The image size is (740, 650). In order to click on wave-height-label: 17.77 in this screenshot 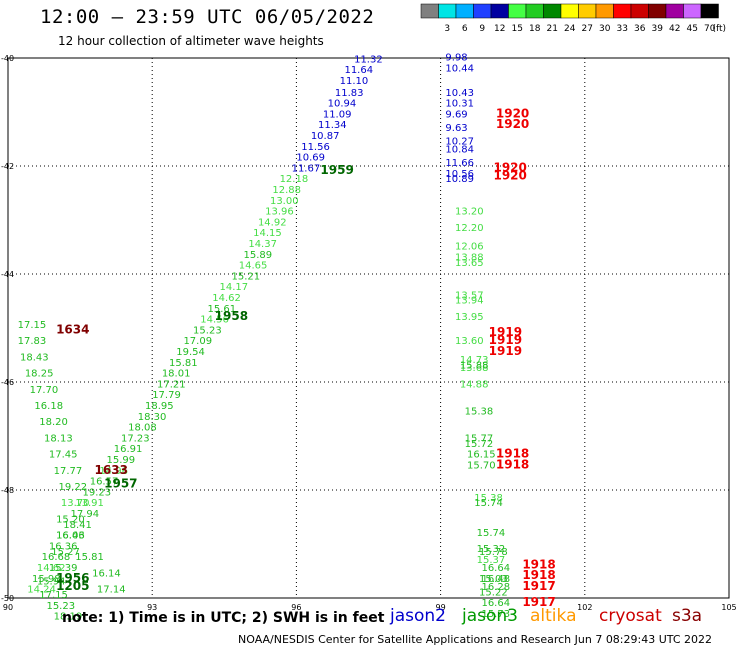, I will do `click(68, 471)`.